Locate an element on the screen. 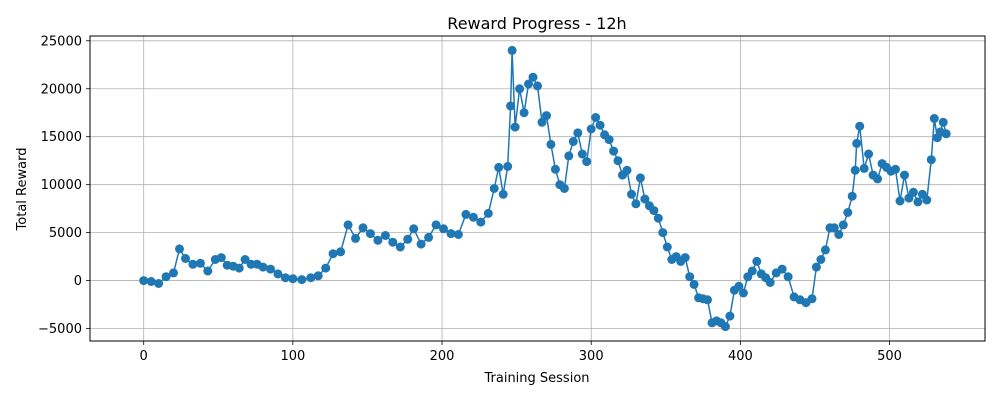 The width and height of the screenshot is (1000, 400). y-axis: −5000 0 5000 10000 15000 20000 25000 is located at coordinates (64, 185).